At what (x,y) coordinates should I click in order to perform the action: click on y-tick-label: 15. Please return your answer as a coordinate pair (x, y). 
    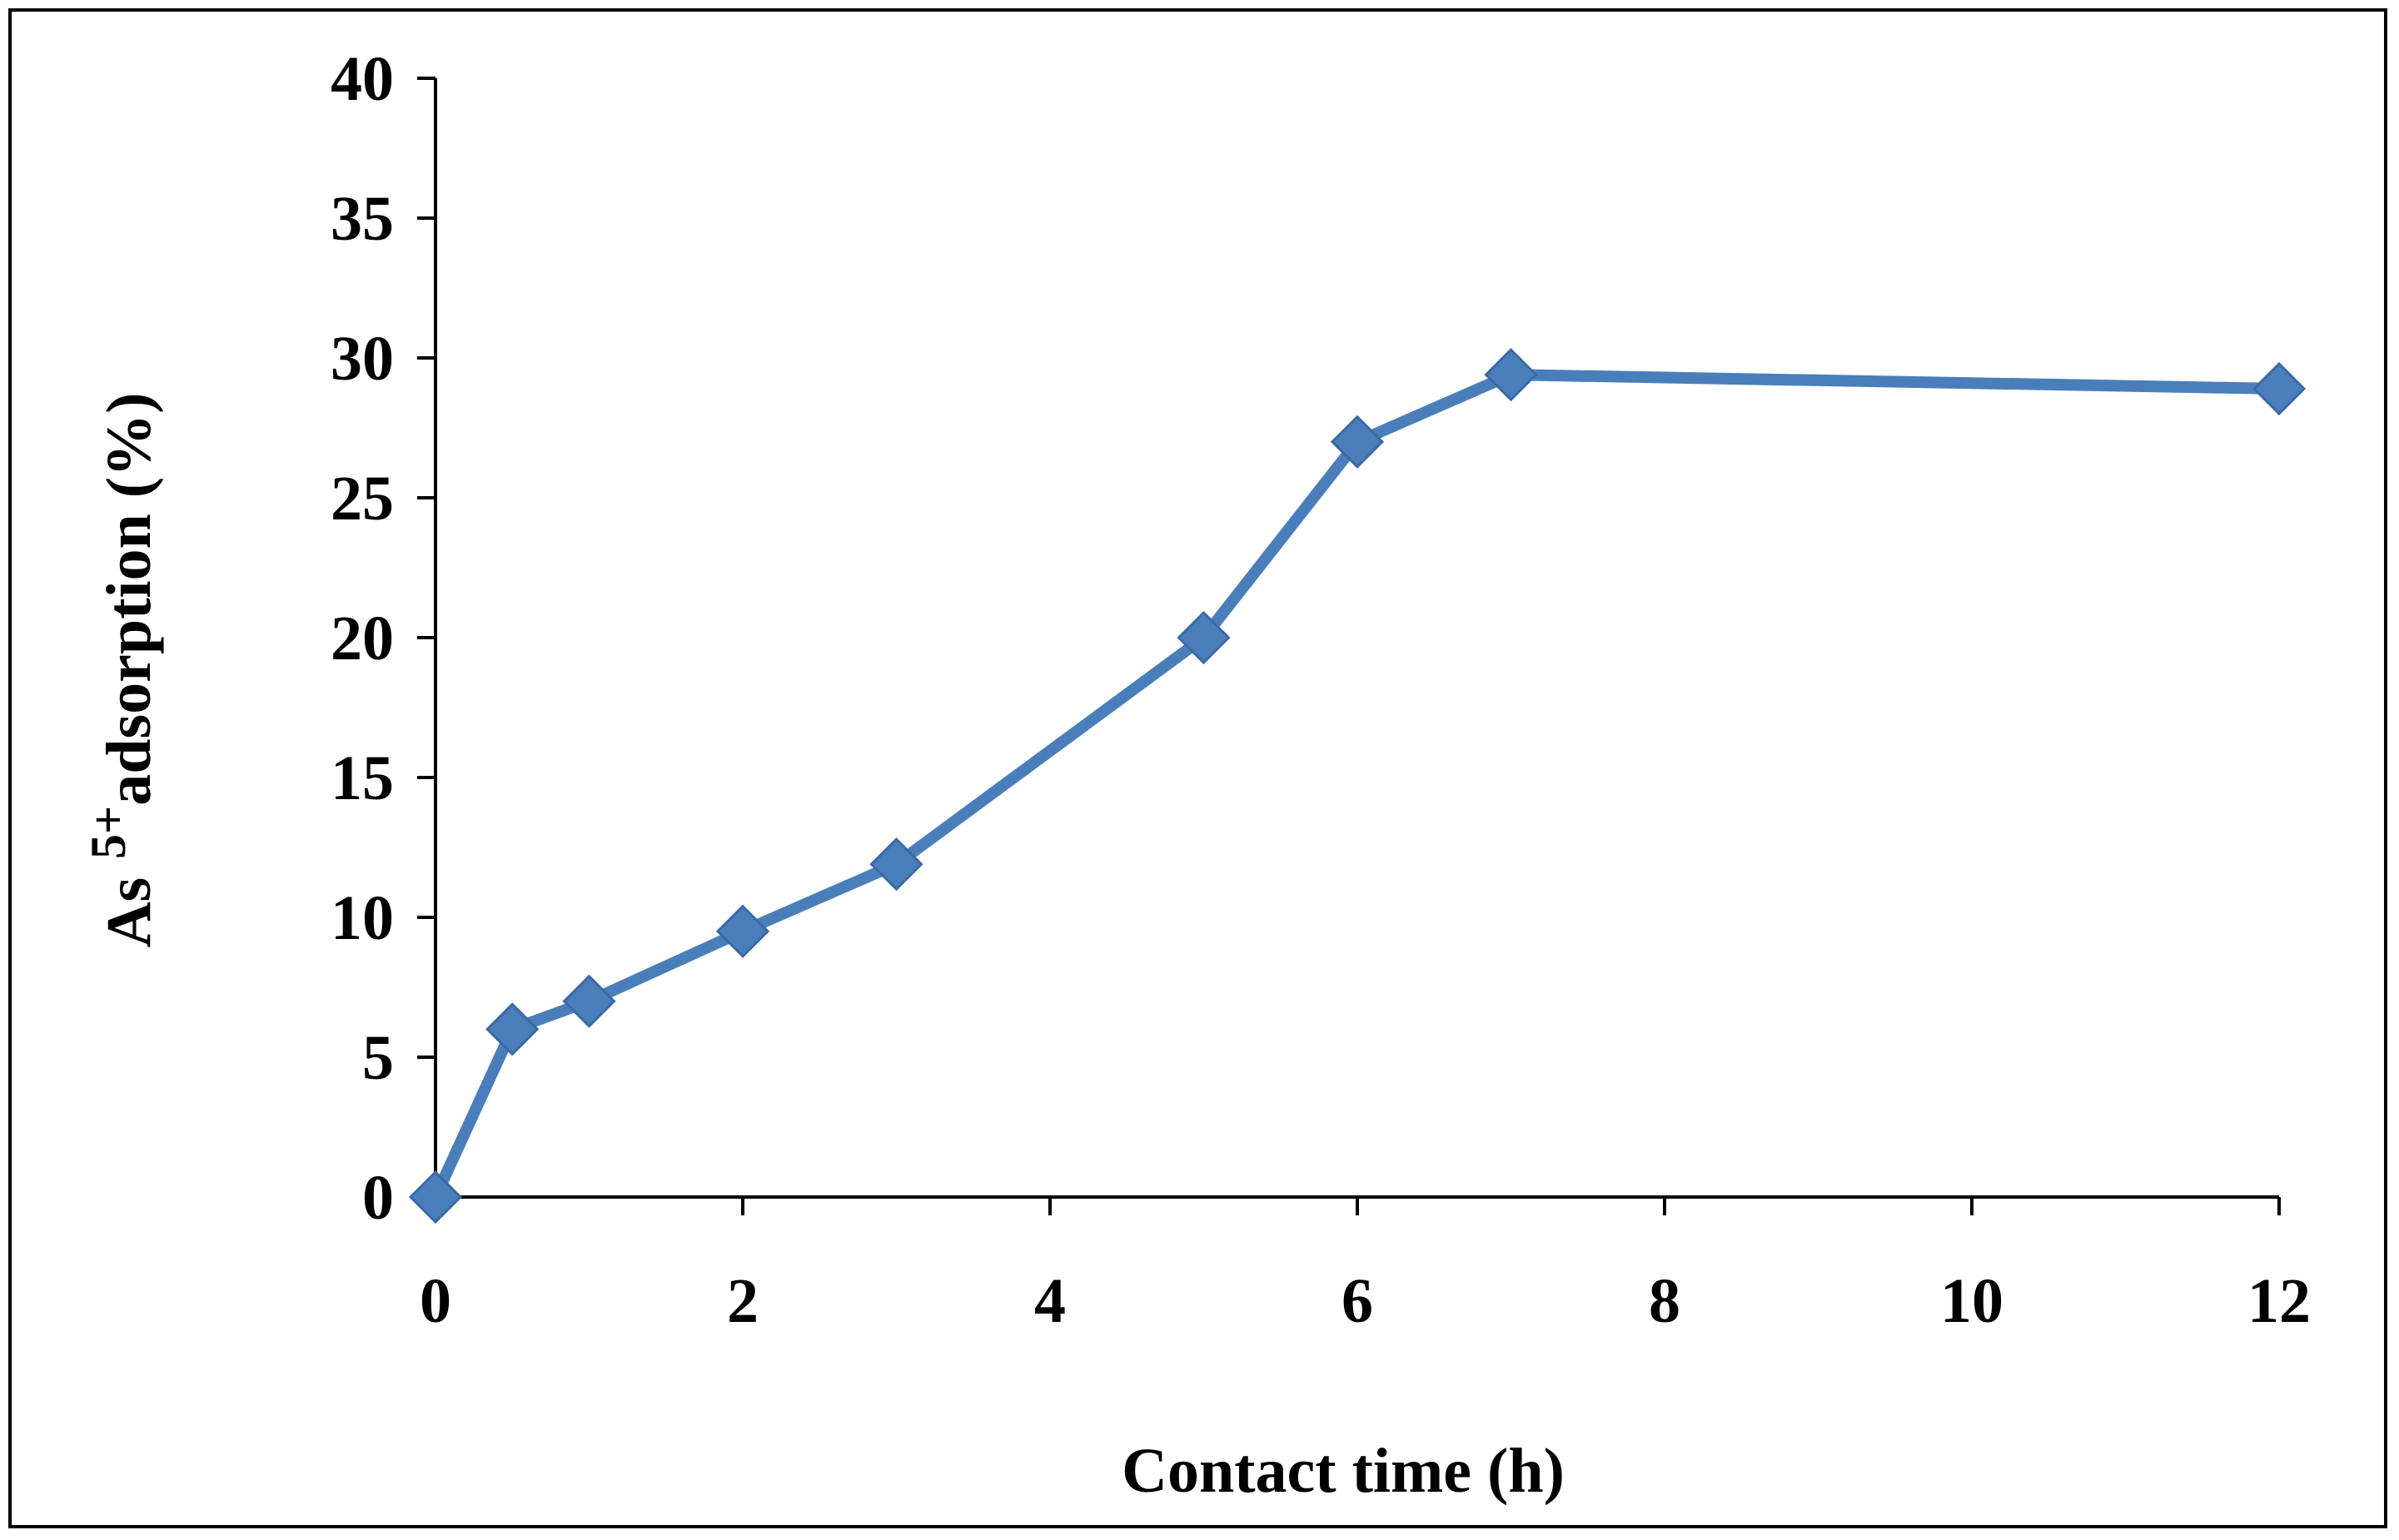
    Looking at the image, I should click on (362, 778).